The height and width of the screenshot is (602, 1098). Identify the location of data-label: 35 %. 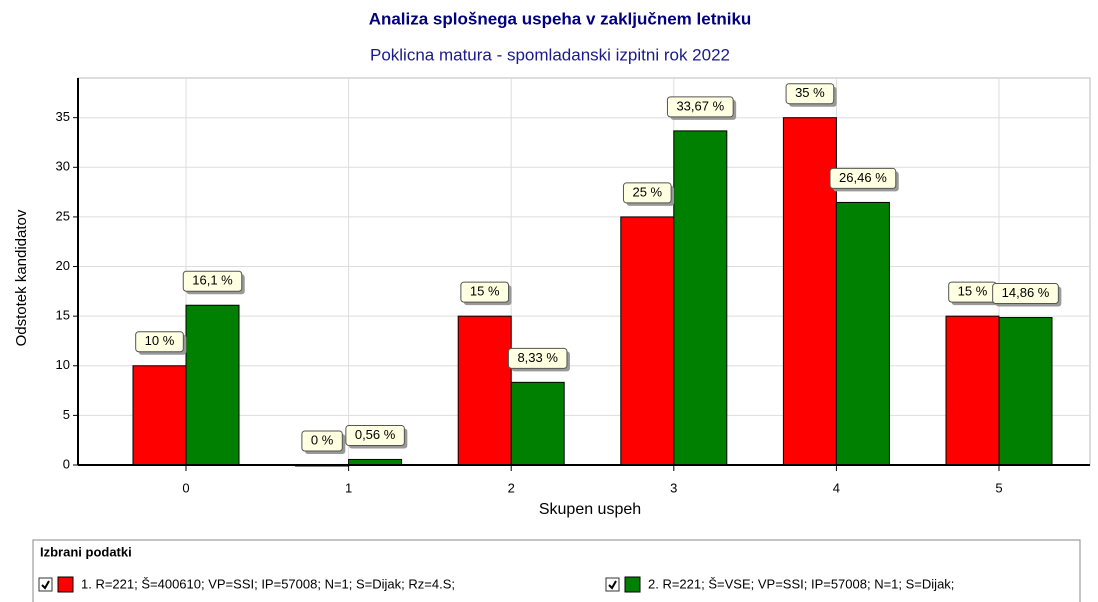
(810, 92).